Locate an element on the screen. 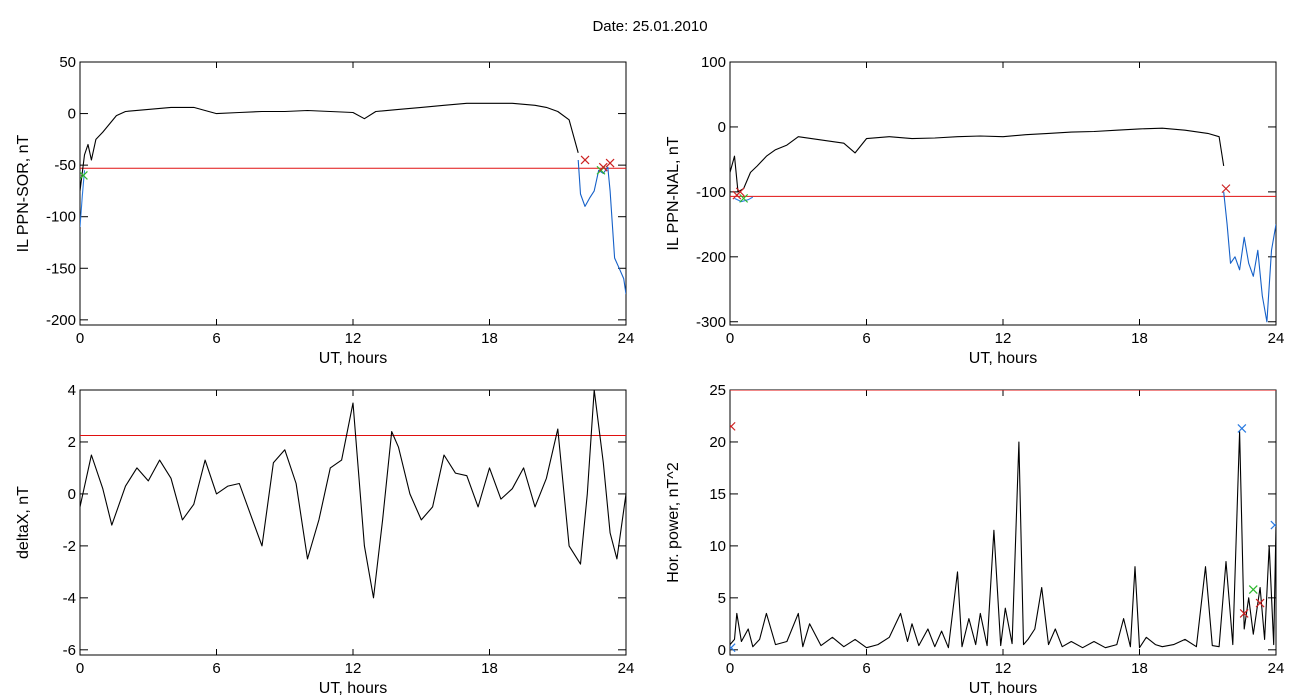 The width and height of the screenshot is (1300, 700). y-tick-label: 20 is located at coordinates (717, 442).